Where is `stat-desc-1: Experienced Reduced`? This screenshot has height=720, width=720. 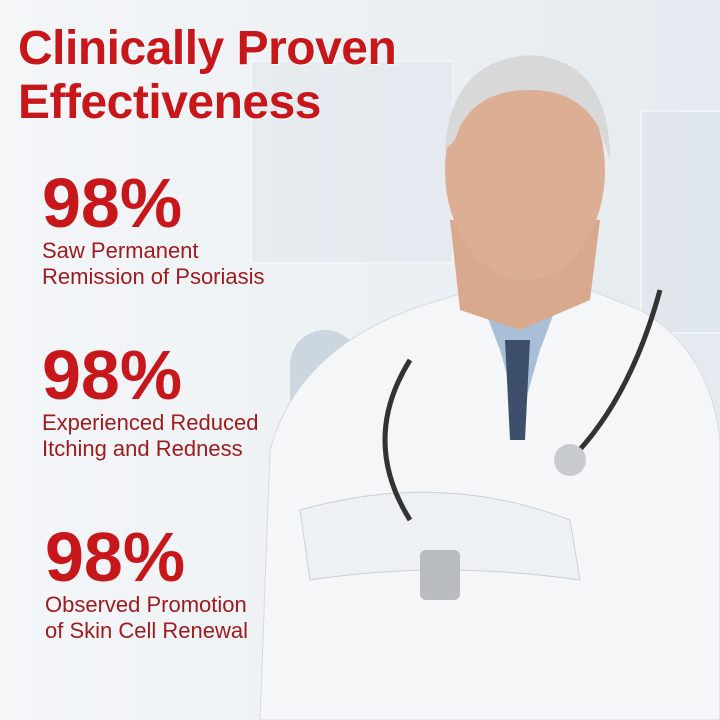
stat-desc-1: Experienced Reduced is located at coordinates (150, 422).